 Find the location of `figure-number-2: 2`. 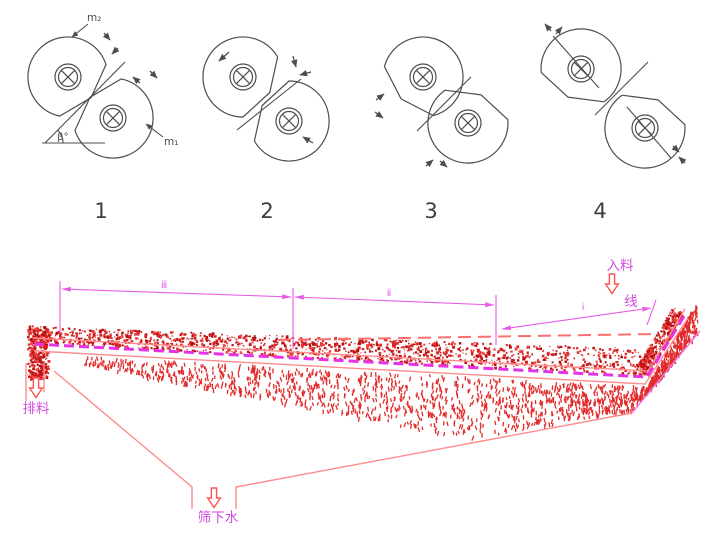

figure-number-2: 2 is located at coordinates (266, 211).